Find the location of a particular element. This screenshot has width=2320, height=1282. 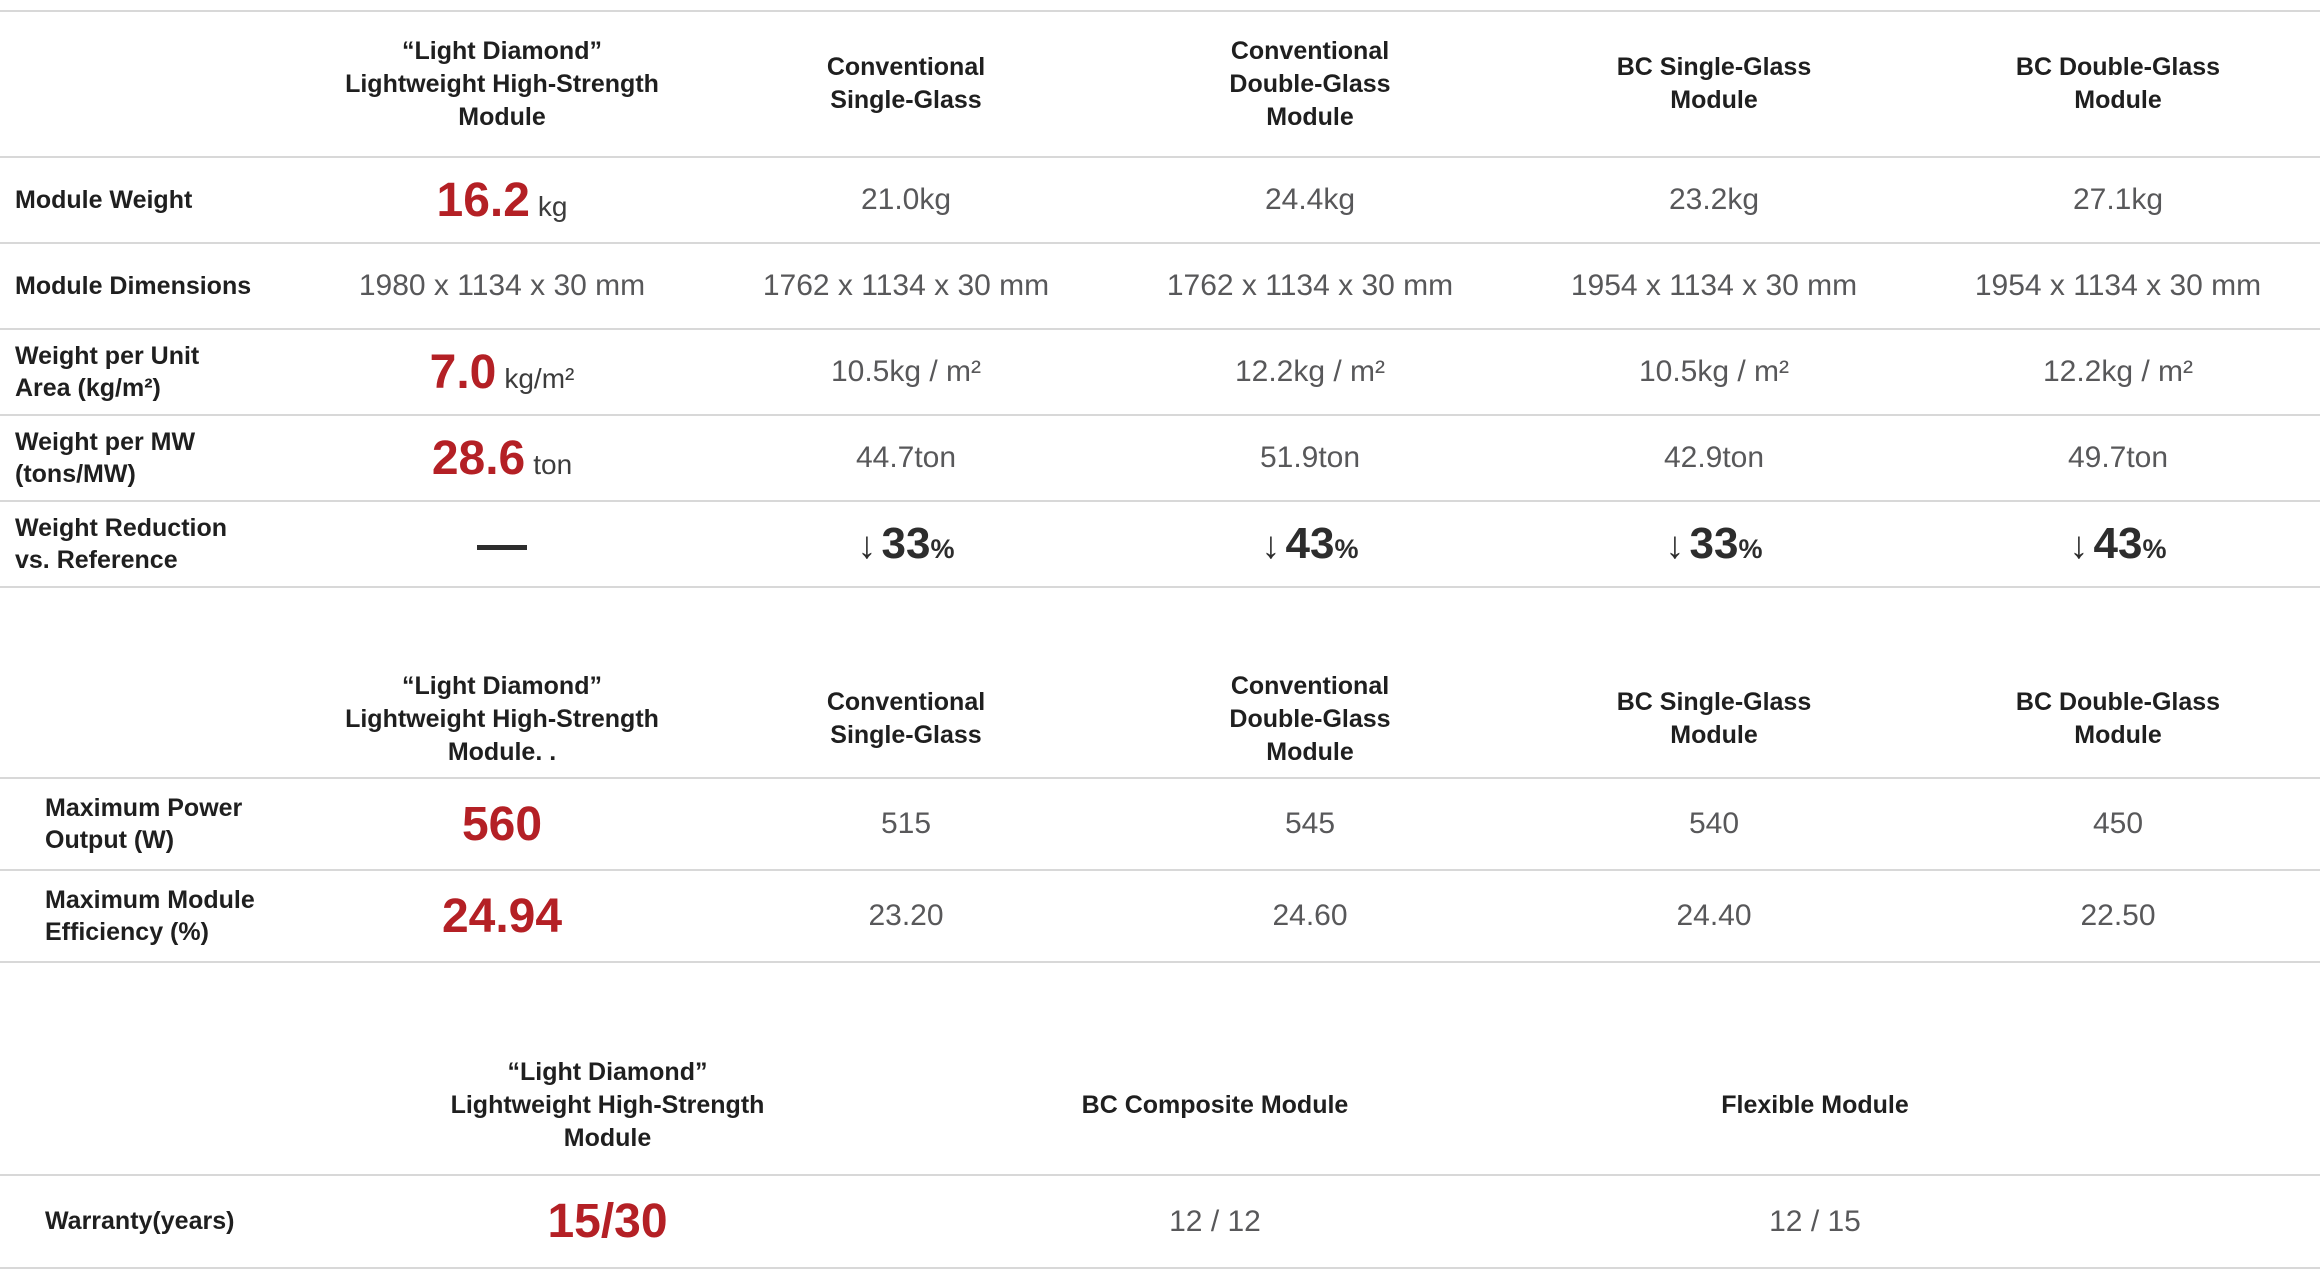

cell-bc-single-glass: 24.40 is located at coordinates (1714, 916).